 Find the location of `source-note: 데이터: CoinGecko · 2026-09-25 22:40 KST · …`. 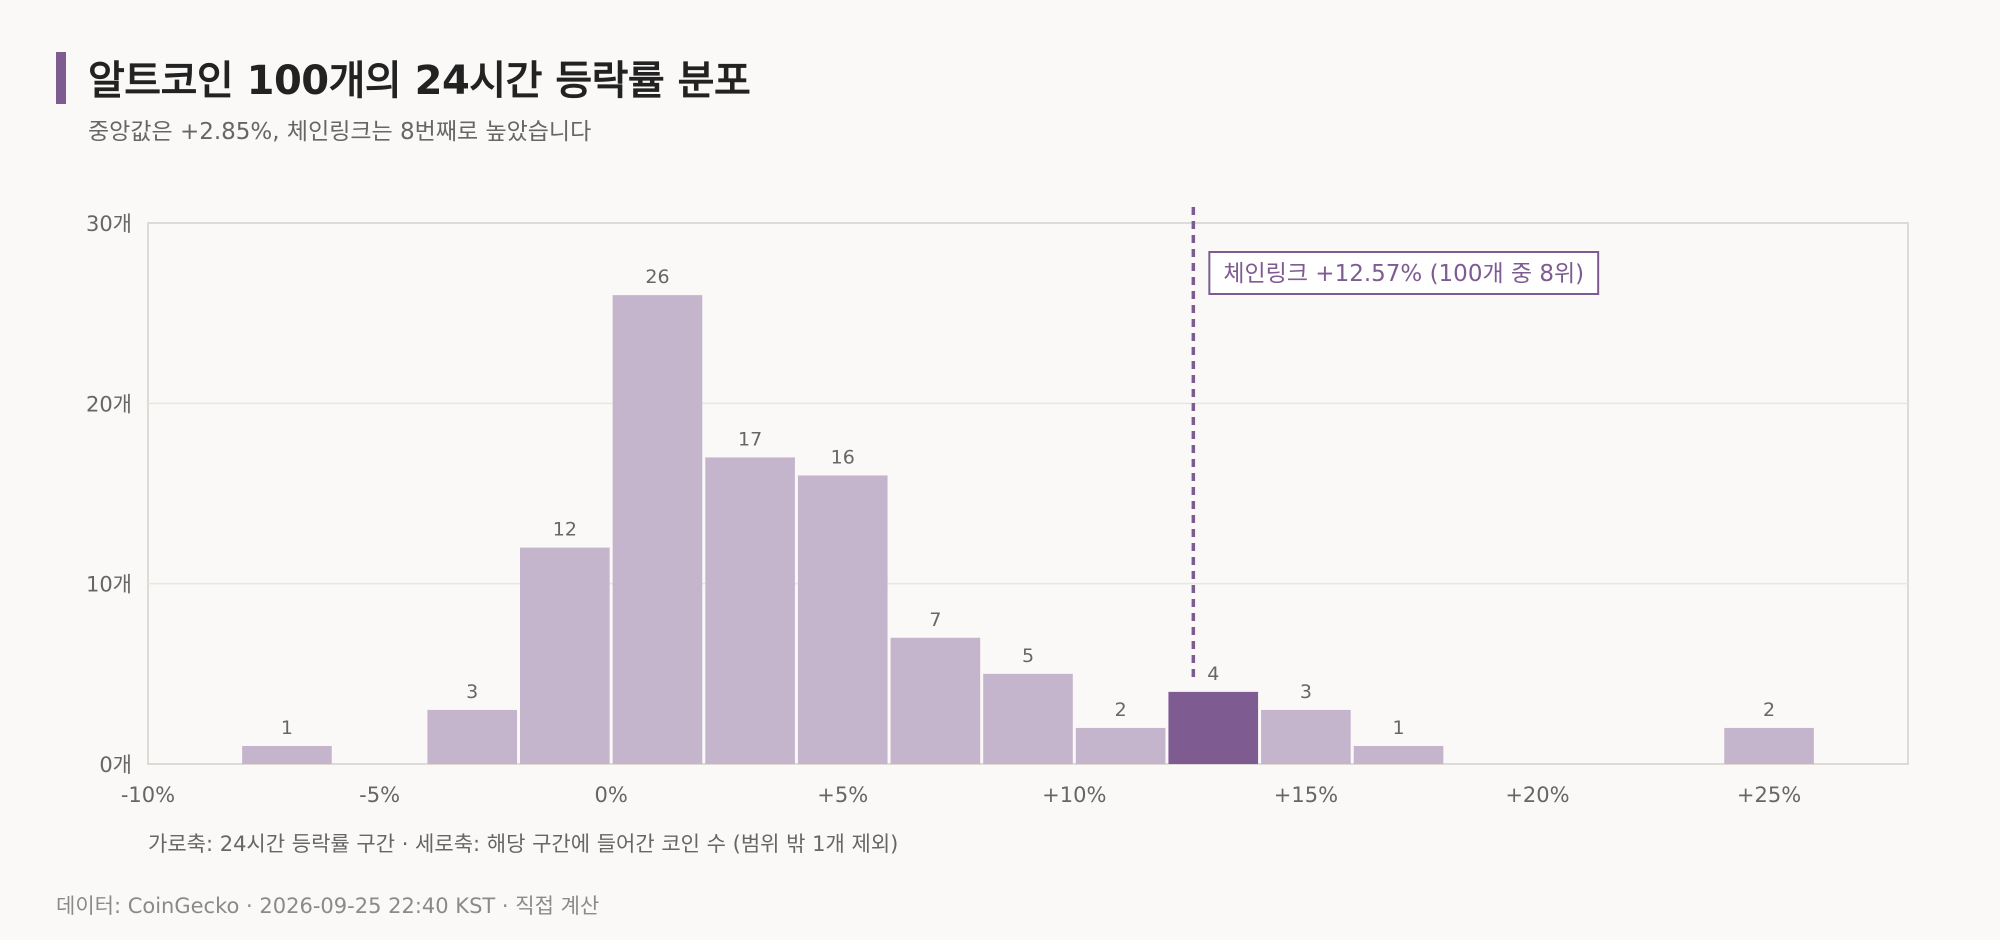

source-note: 데이터: CoinGecko · 2026-09-25 22:40 KST · … is located at coordinates (328, 906).